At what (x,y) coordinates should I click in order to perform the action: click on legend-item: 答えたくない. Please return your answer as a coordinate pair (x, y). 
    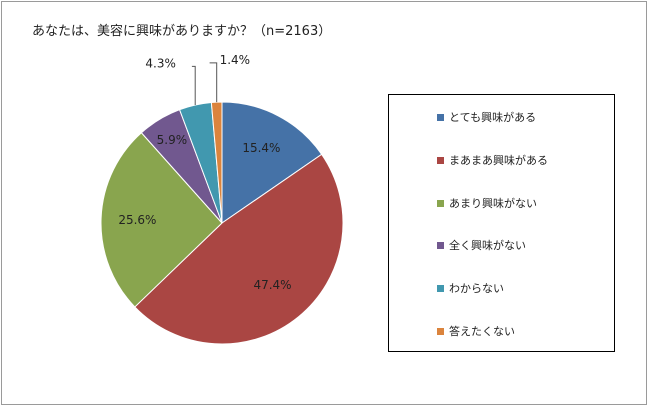
    Looking at the image, I should click on (476, 331).